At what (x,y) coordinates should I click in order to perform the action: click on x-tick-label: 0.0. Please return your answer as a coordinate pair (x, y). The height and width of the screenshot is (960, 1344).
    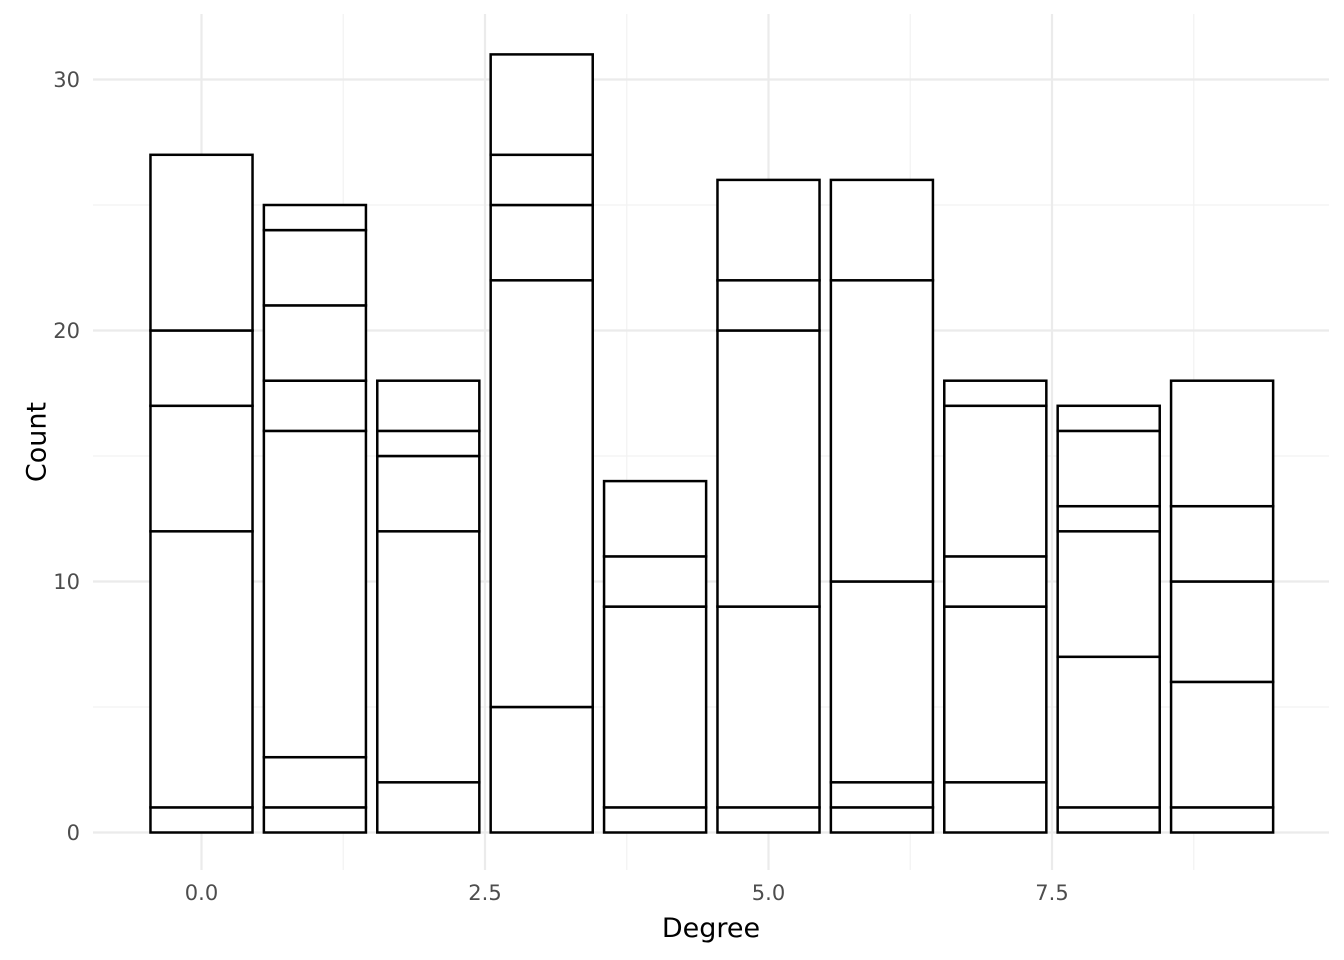
    Looking at the image, I should click on (201, 893).